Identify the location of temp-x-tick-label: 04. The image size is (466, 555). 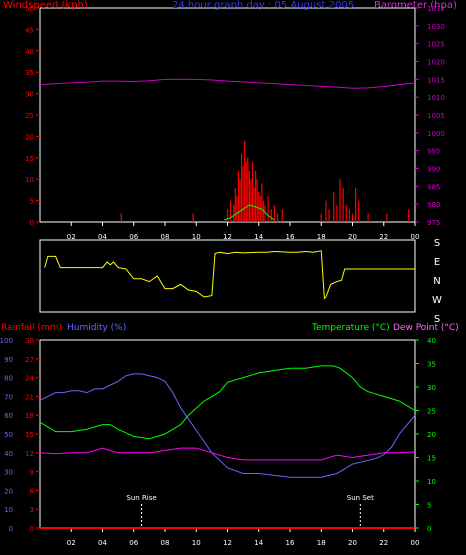
(102, 543).